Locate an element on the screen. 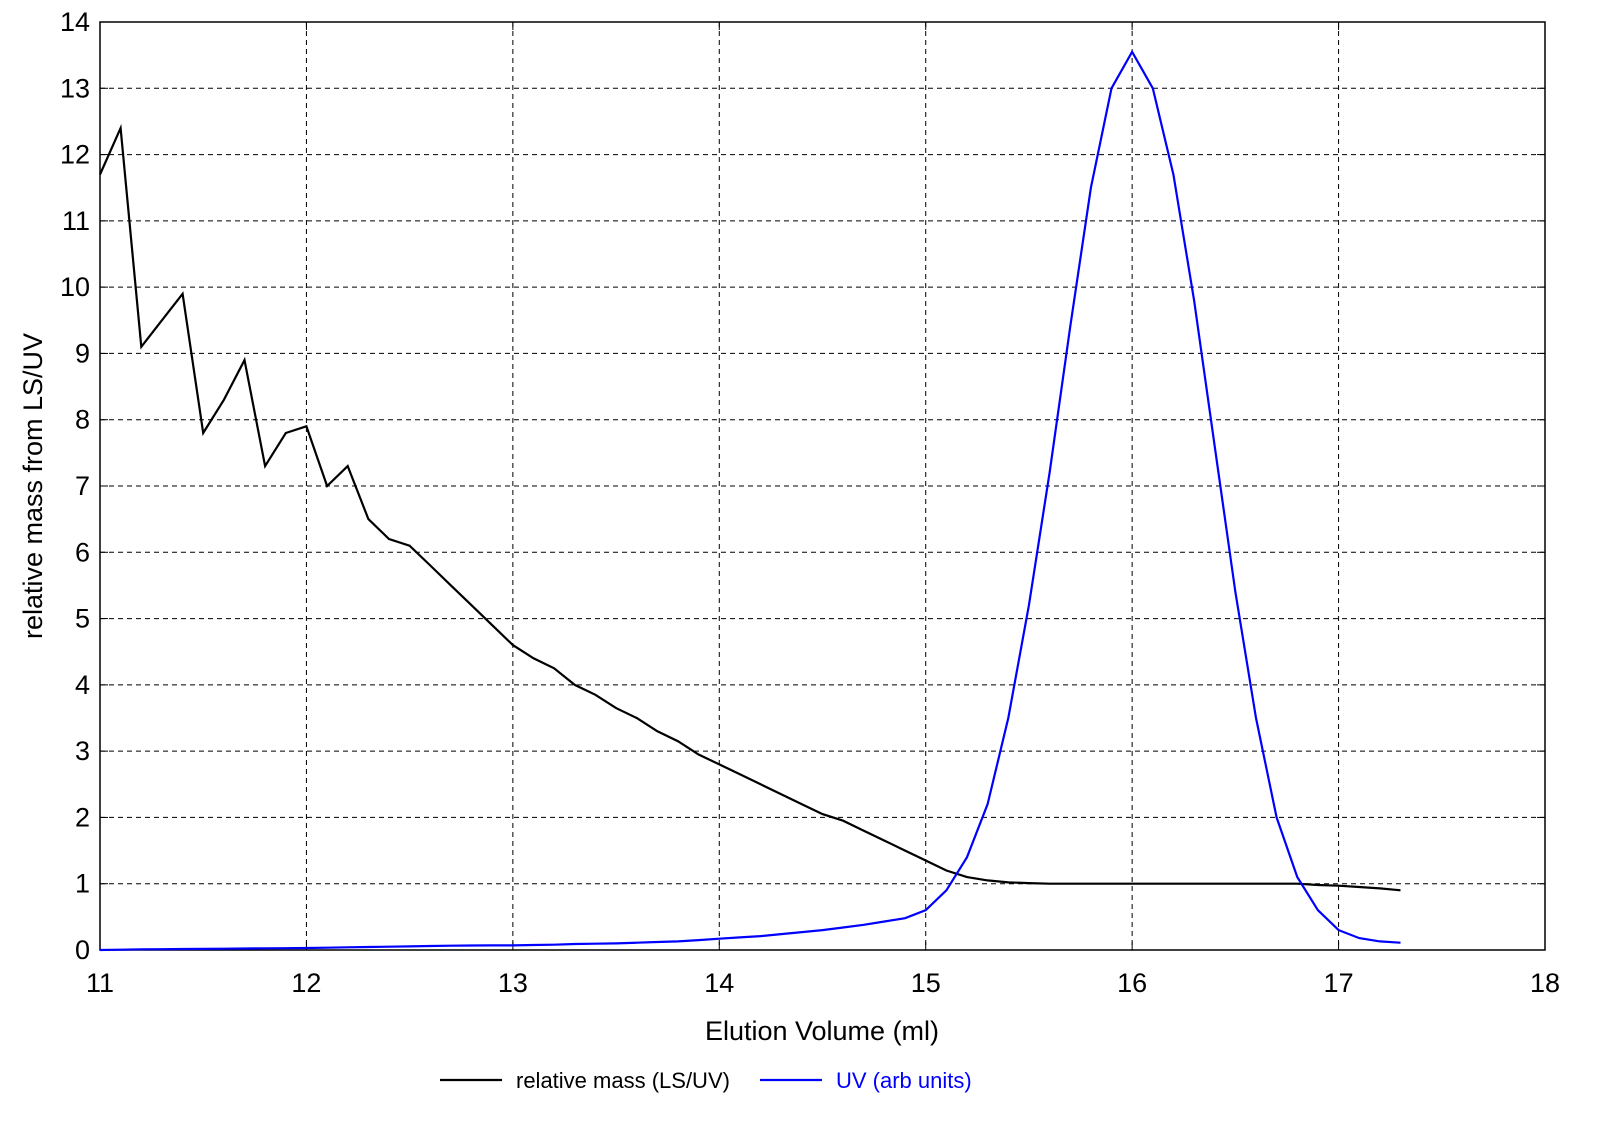 Image resolution: width=1607 pixels, height=1125 pixels. y-tick-label: 4 is located at coordinates (82, 685).